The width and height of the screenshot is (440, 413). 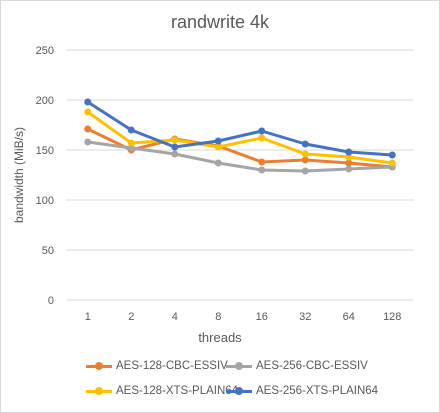 What do you see at coordinates (317, 391) in the screenshot?
I see `legend-label: AES-256-XTS-PLAIN64` at bounding box center [317, 391].